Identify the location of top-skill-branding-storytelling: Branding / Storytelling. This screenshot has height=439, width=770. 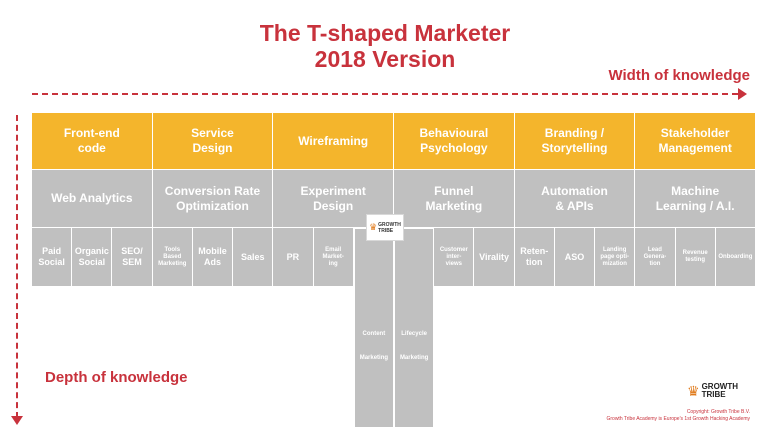
(575, 141).